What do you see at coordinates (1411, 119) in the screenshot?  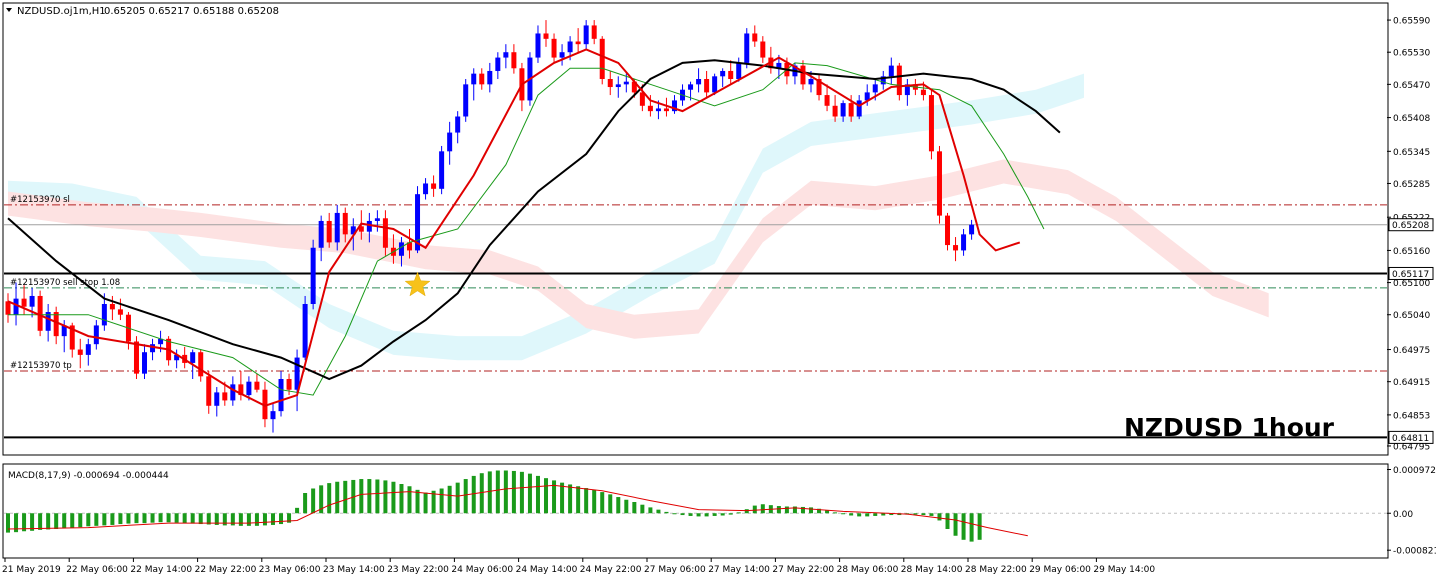 I see `price-tick-label: 0.65408` at bounding box center [1411, 119].